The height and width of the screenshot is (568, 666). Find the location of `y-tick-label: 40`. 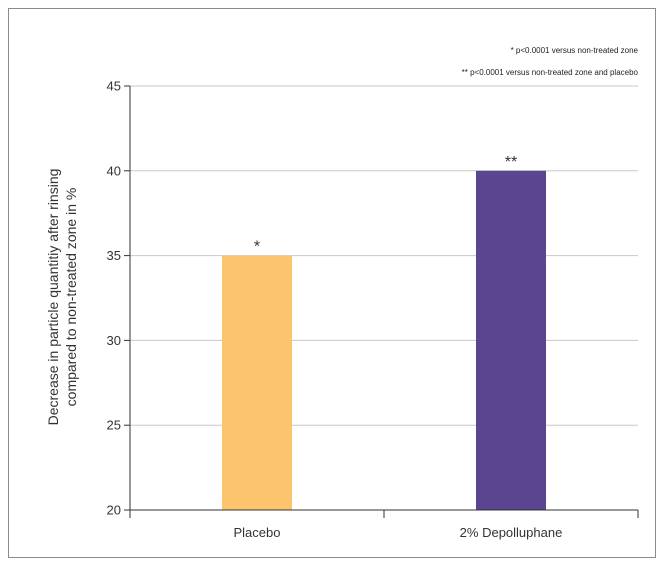

y-tick-label: 40 is located at coordinates (114, 170).